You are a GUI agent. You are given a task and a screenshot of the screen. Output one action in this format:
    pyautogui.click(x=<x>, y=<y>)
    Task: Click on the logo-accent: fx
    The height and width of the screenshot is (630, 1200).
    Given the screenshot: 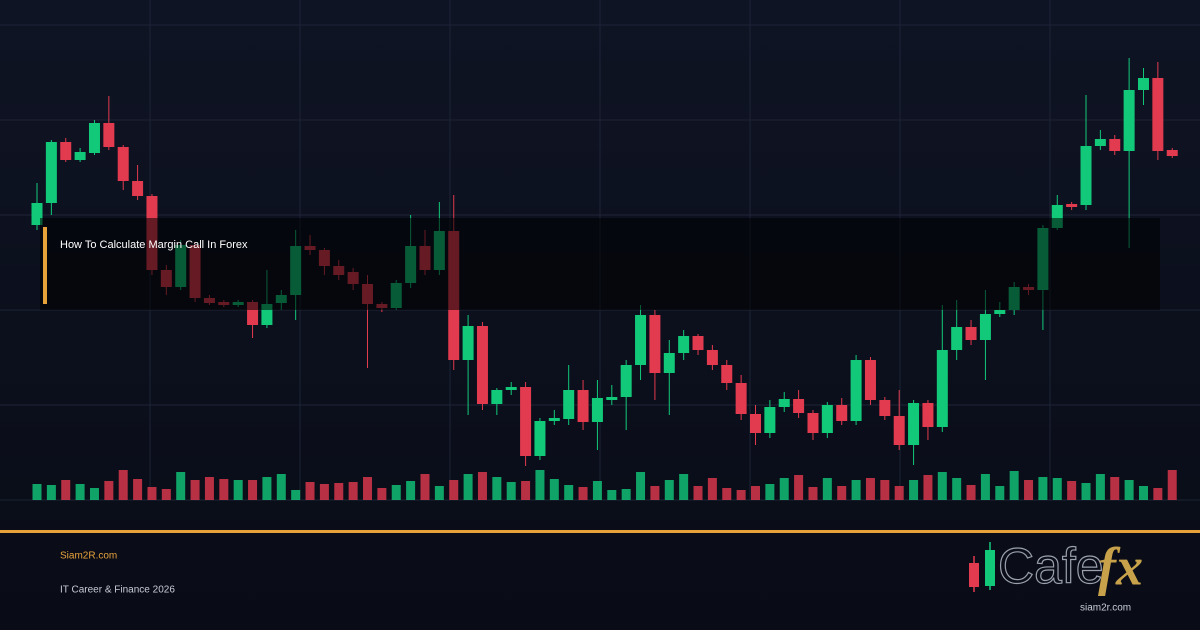 What is the action you would take?
    pyautogui.click(x=1120, y=566)
    